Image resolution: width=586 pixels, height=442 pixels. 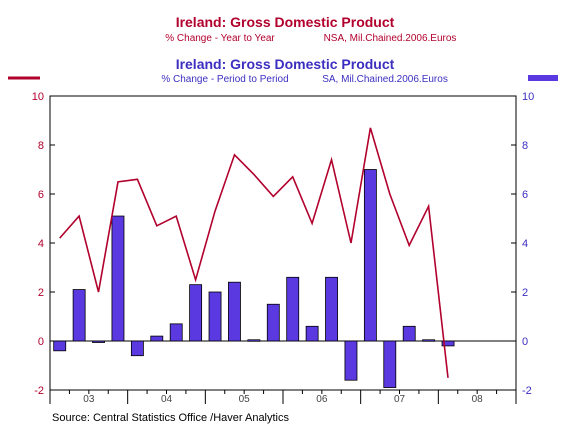 I want to click on legend-bar-key, so click(x=543, y=78).